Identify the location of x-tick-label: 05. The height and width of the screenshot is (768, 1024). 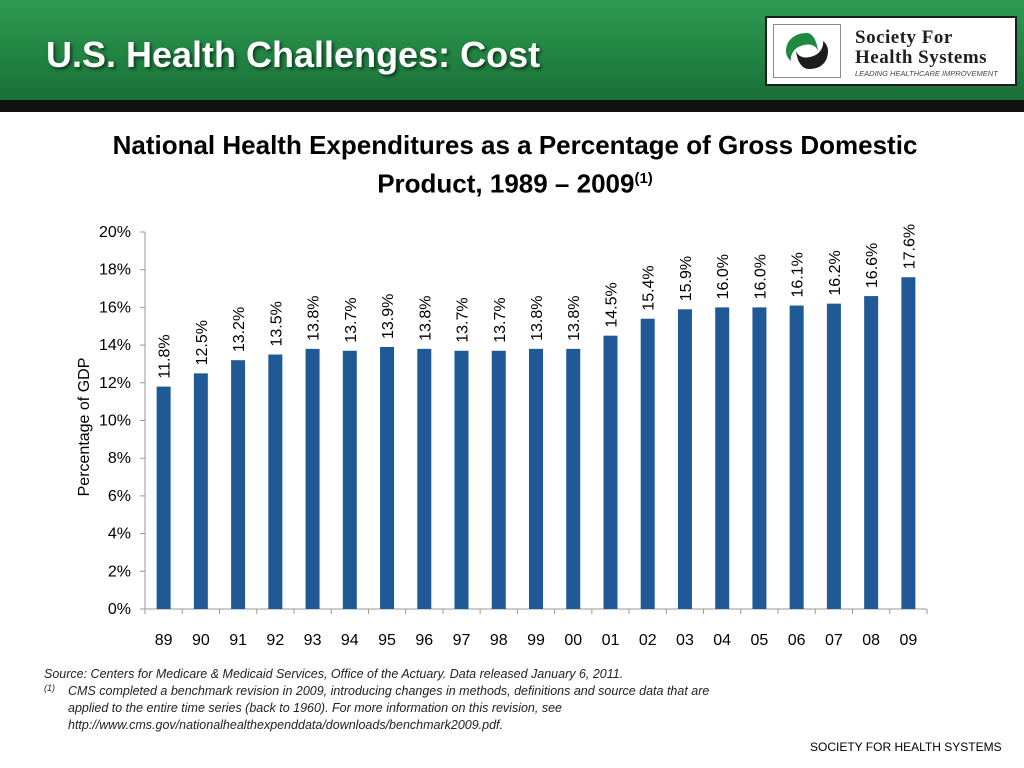
(760, 640).